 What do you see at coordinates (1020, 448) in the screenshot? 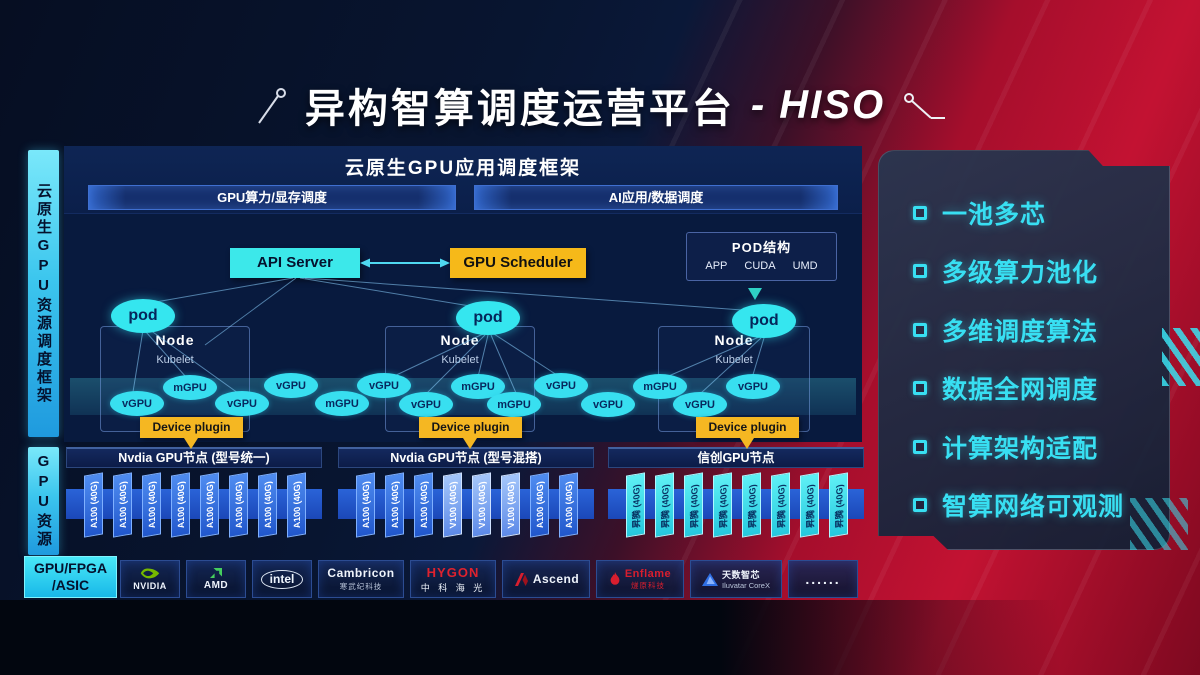
I see `feature-label: 计算架构适配` at bounding box center [1020, 448].